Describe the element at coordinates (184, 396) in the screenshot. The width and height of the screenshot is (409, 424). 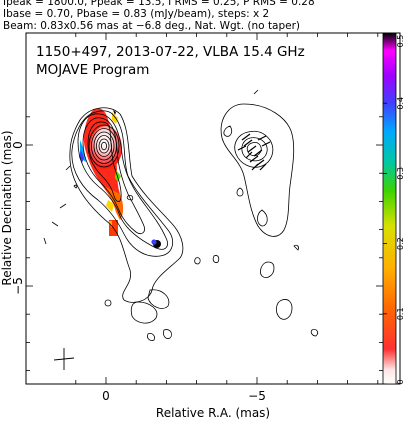
I see `x-tick-labels: 0 −5` at that location.